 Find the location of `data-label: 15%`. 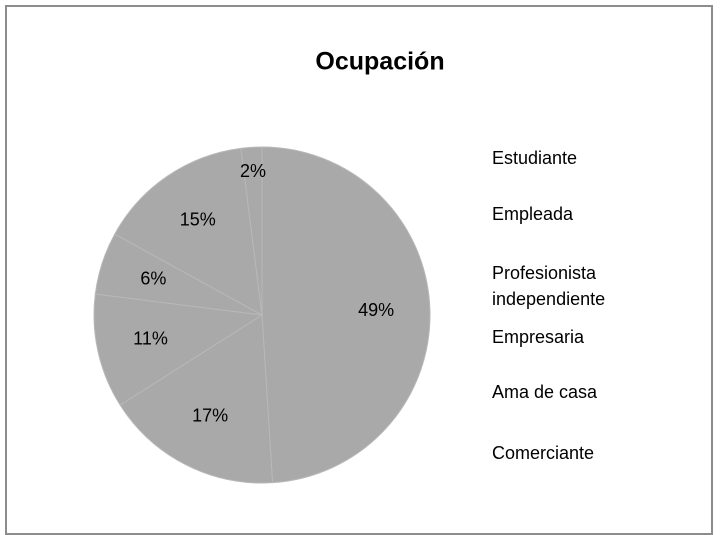

data-label: 15% is located at coordinates (198, 219).